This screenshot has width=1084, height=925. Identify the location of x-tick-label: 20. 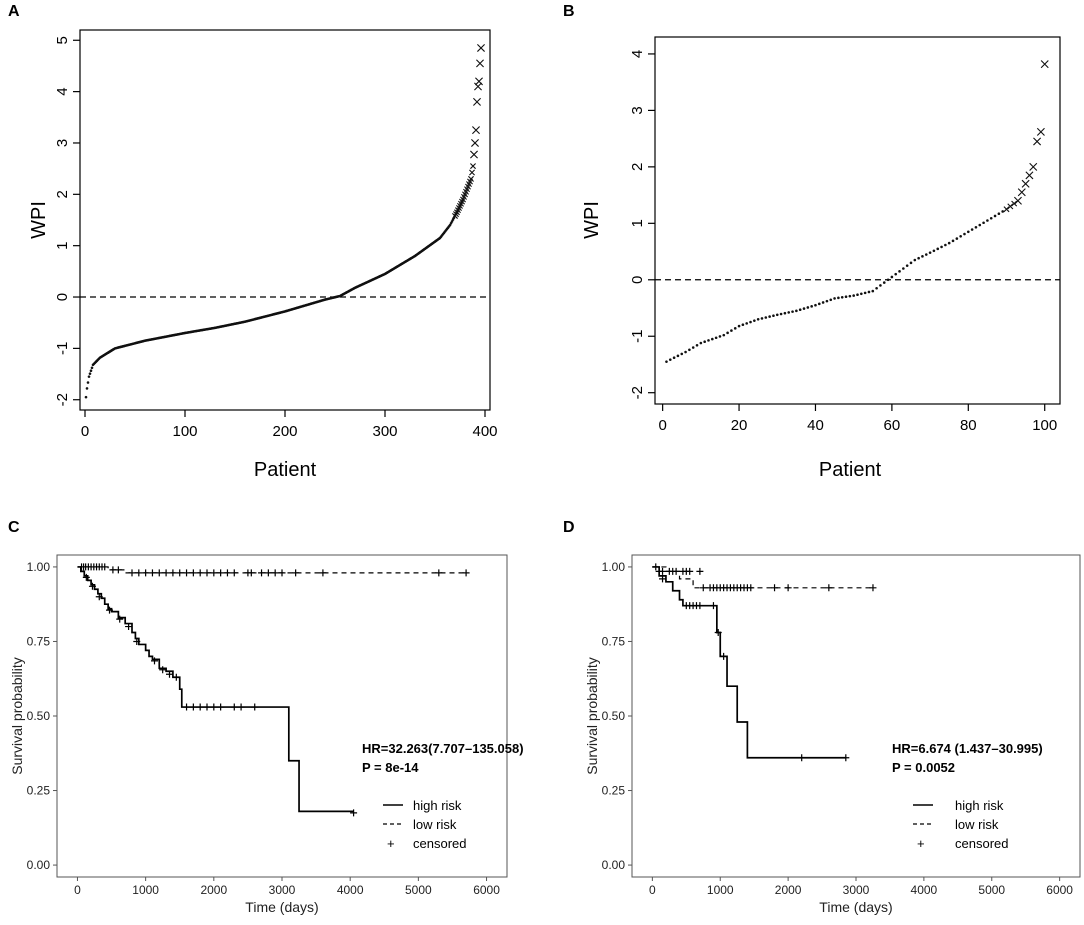
(739, 425).